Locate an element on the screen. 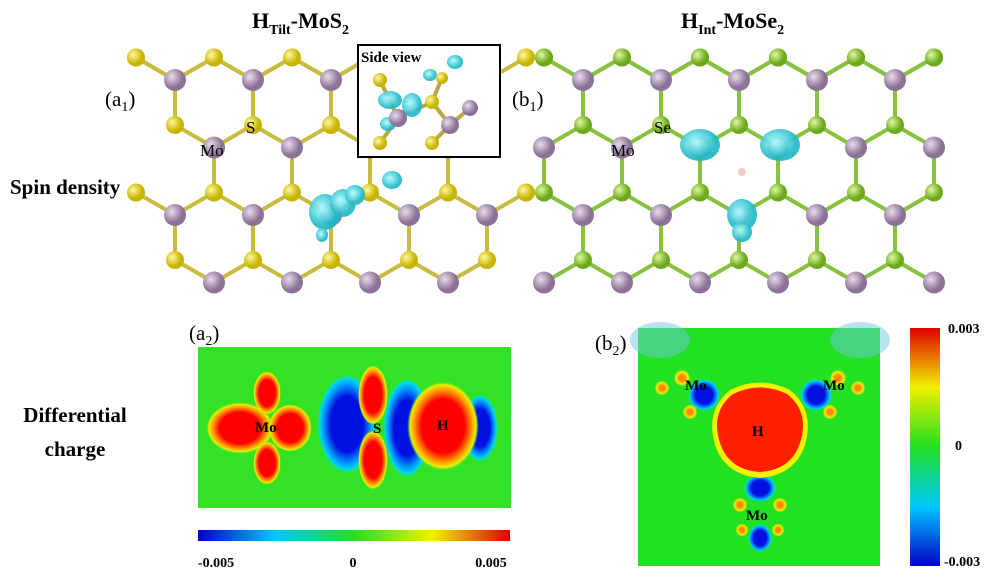 This screenshot has height=583, width=984. title-a: HTilt-MoS2 is located at coordinates (300, 23).